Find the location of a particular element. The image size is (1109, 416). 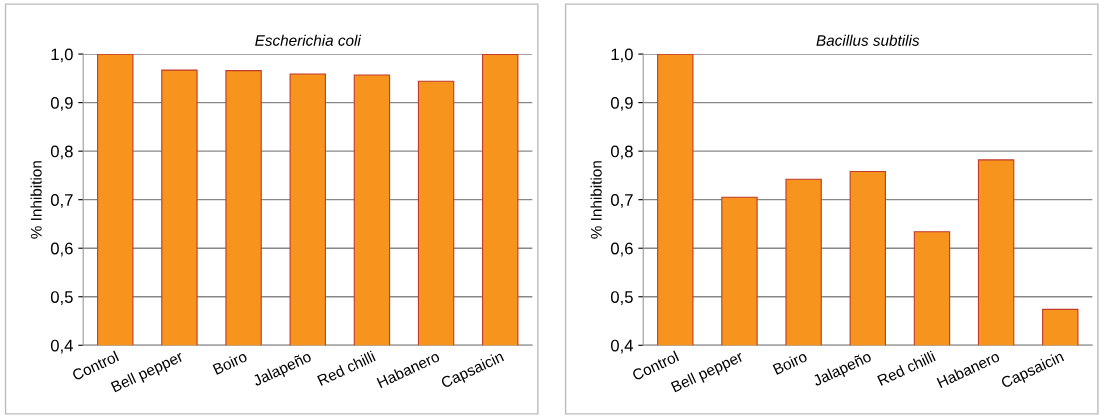

chart-title: Escherichia coli is located at coordinates (308, 40).